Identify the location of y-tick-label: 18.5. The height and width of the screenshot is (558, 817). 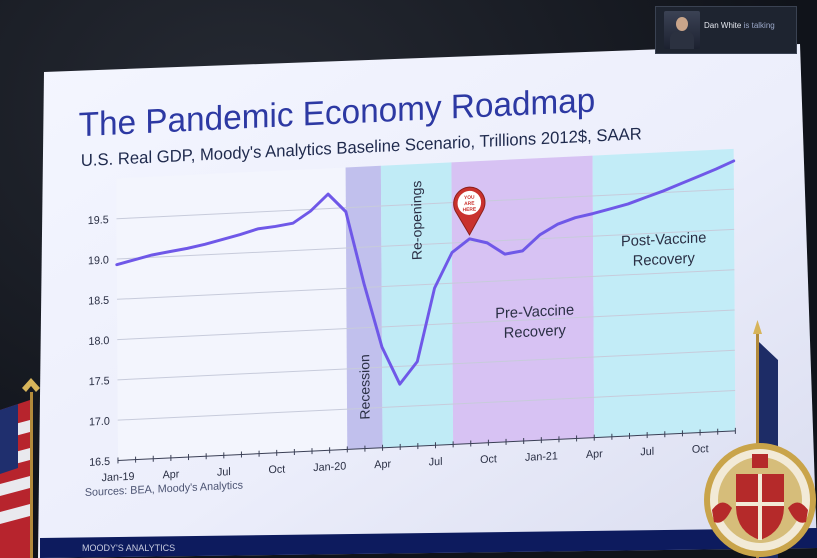
(98, 301).